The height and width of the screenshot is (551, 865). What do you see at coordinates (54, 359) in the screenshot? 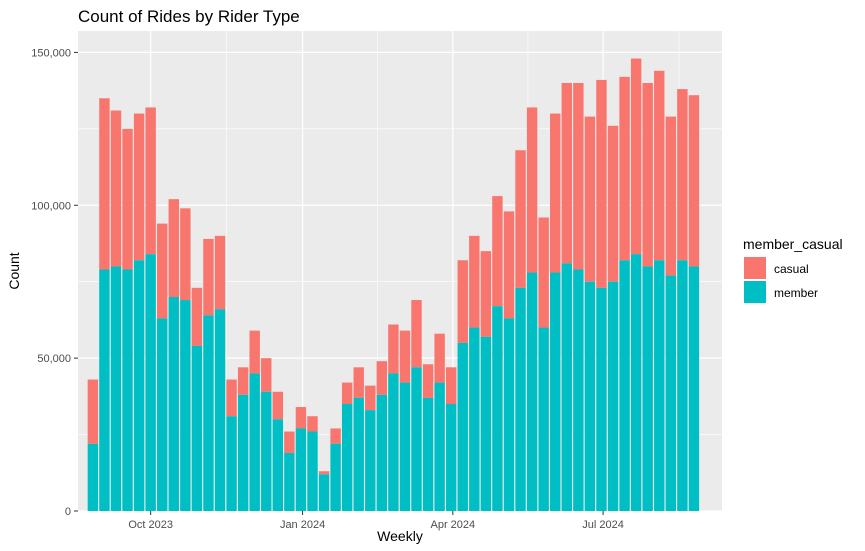
I see `y-tick-label: 50,000` at bounding box center [54, 359].